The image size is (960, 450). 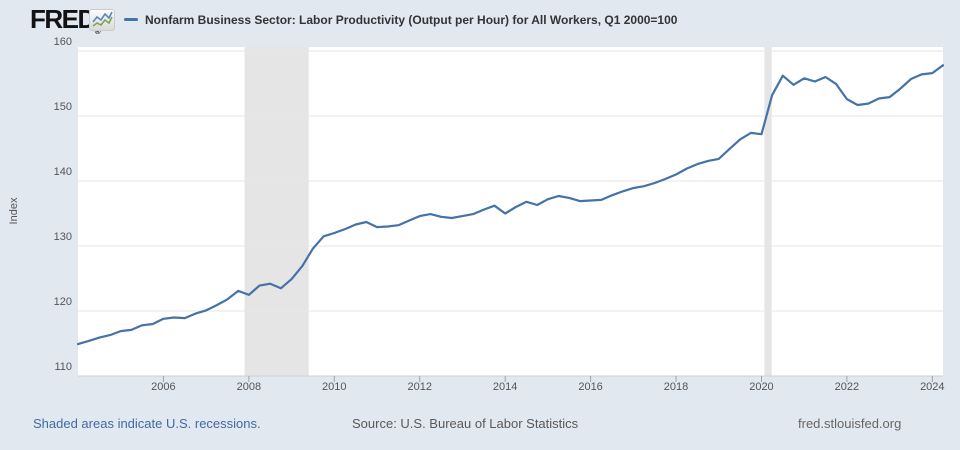 I want to click on x-tick-label: 2024, so click(x=932, y=387).